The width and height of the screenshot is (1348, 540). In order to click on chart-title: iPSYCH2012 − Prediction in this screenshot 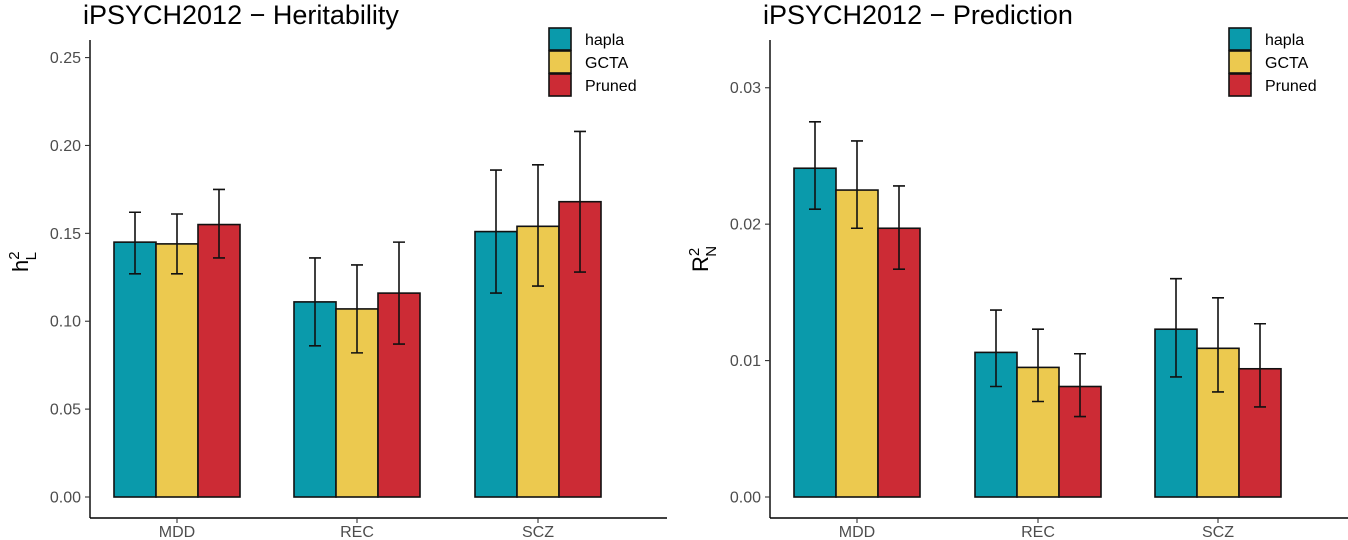, I will do `click(918, 15)`.